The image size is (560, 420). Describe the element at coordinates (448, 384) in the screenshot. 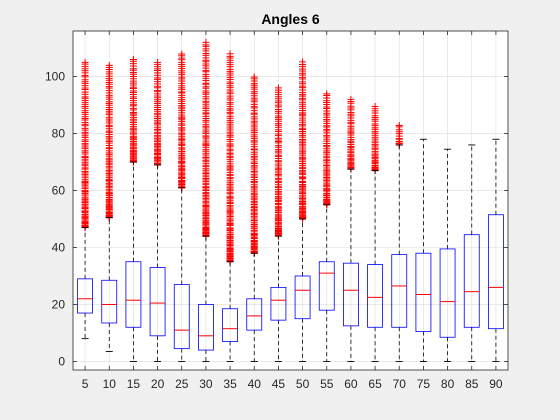

I see `x-tick-label: 80` at that location.